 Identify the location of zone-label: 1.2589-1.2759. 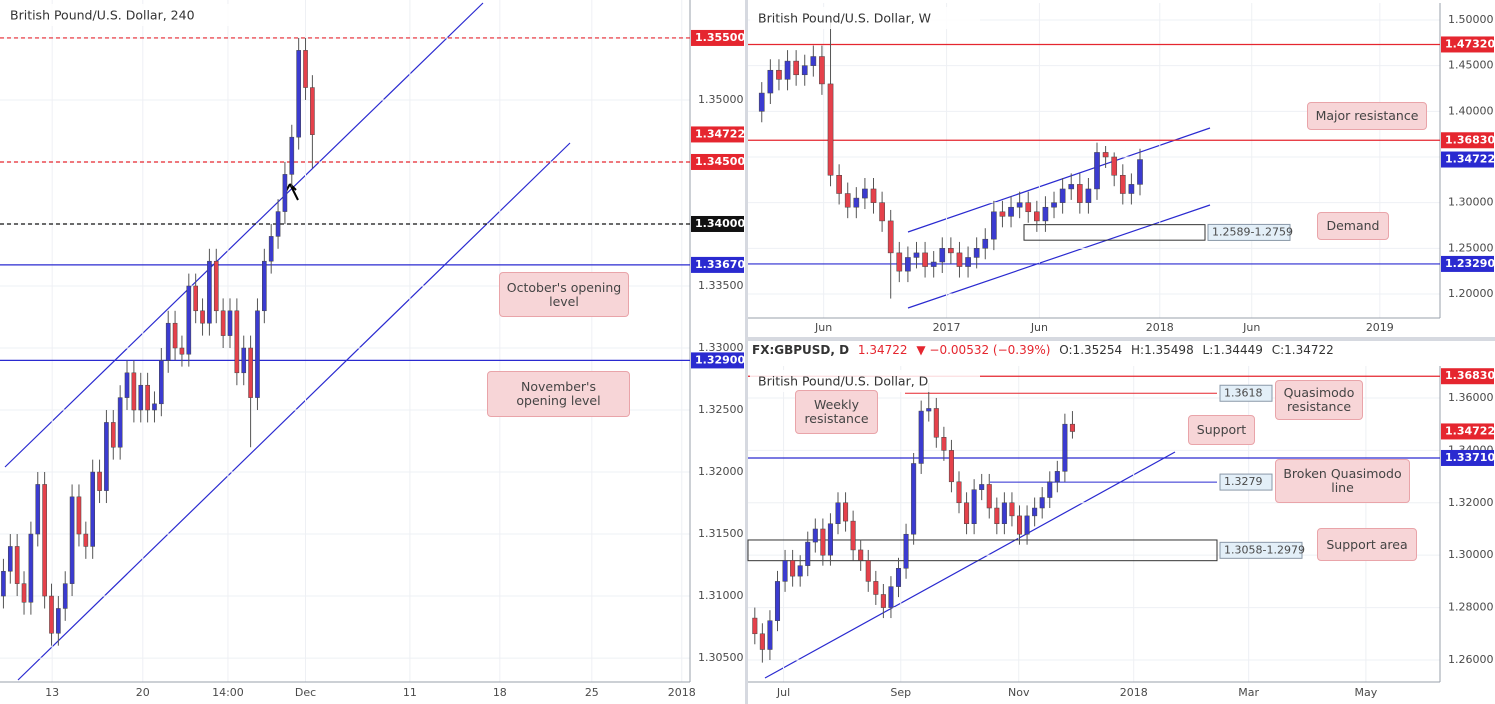
(1252, 231).